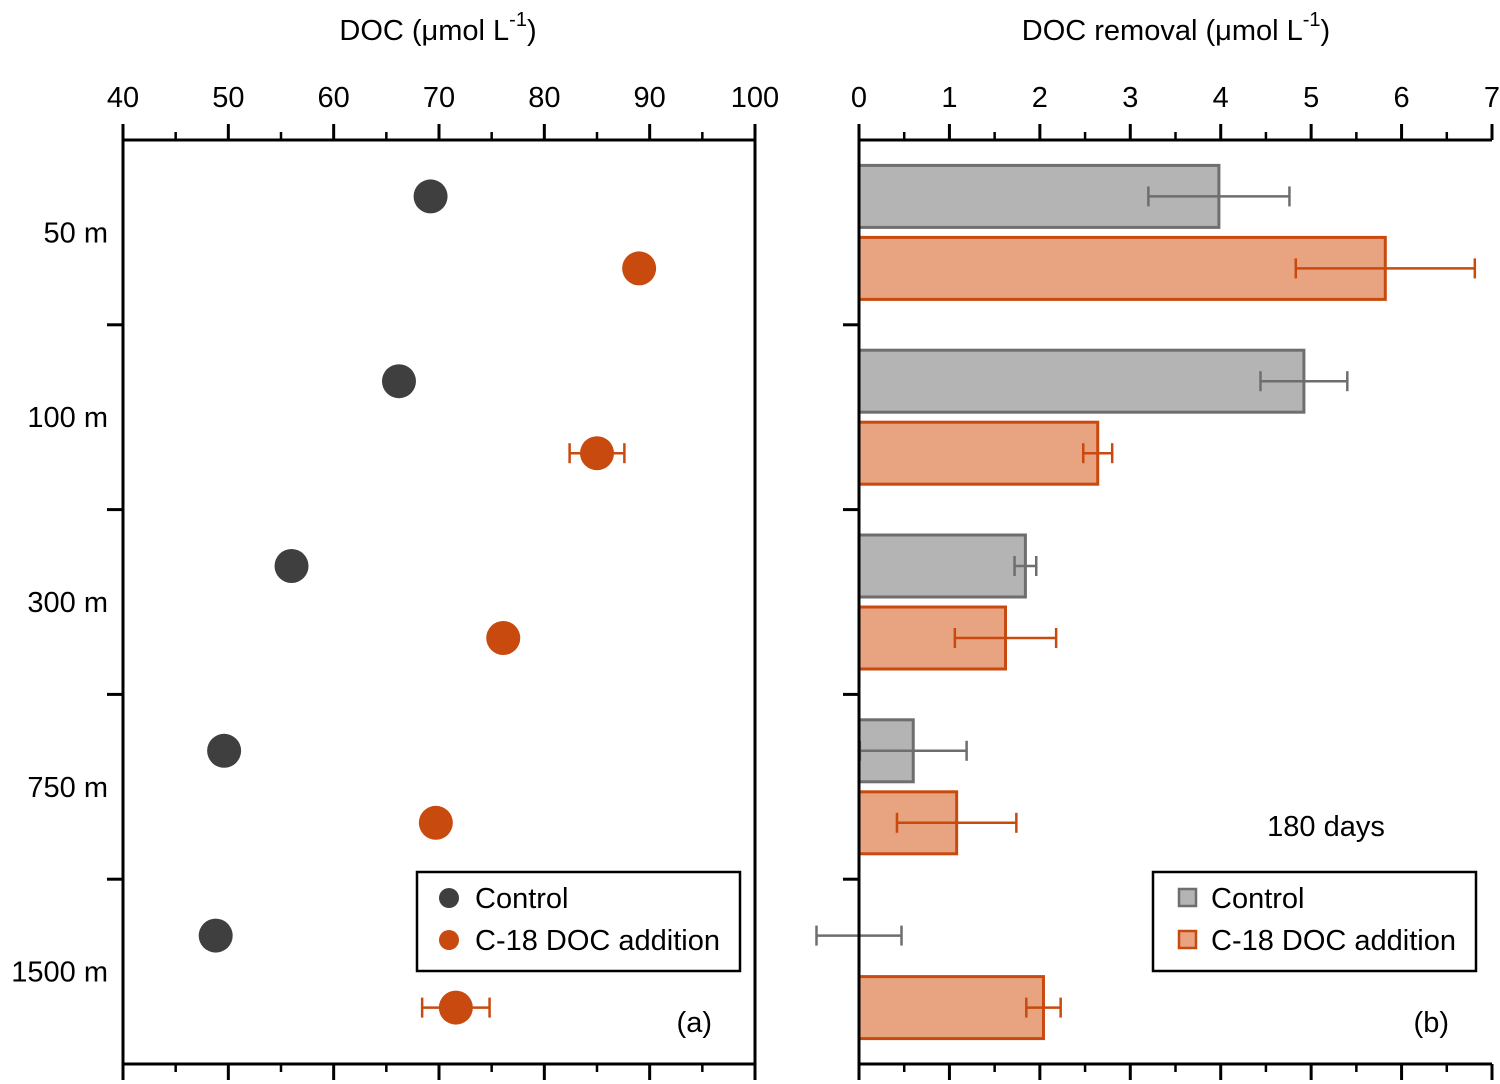  What do you see at coordinates (1333, 941) in the screenshot?
I see `panel-b-legend-label-c18: C-18 DOC addition` at bounding box center [1333, 941].